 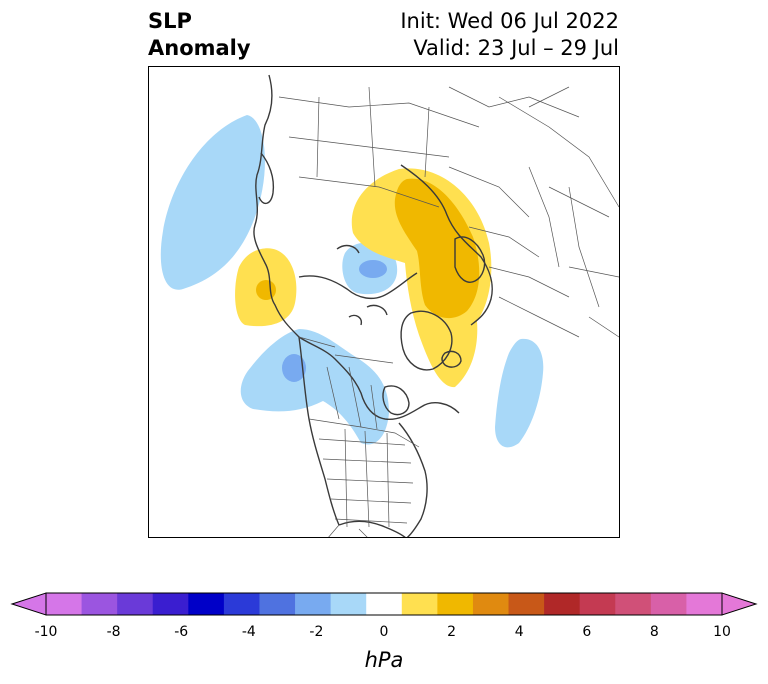 I want to click on border-canada-alaska, so click(x=317, y=342).